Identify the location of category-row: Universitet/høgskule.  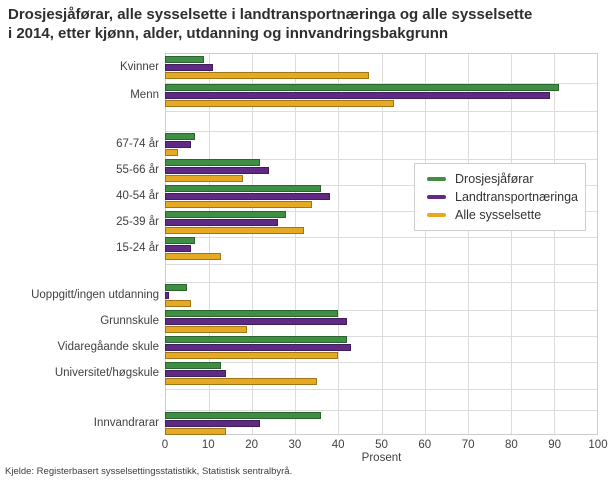
(299, 373).